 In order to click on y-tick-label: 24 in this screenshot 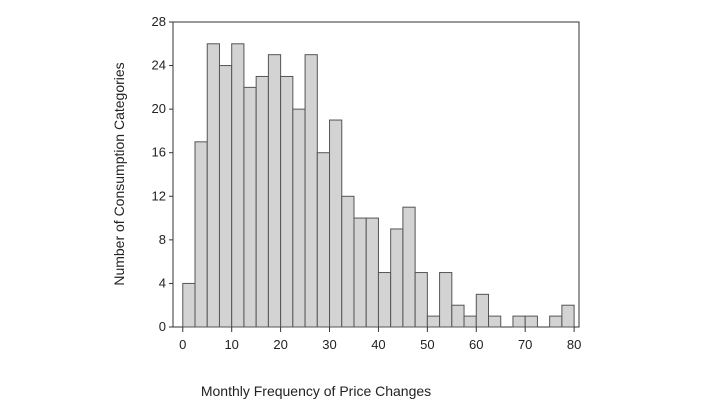, I will do `click(159, 65)`.